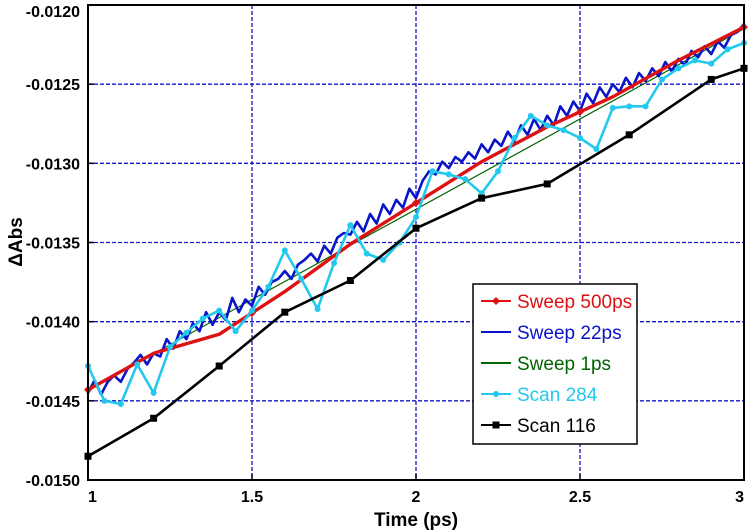 The width and height of the screenshot is (750, 531). I want to click on legend-label: Sweep 500ps, so click(574, 302).